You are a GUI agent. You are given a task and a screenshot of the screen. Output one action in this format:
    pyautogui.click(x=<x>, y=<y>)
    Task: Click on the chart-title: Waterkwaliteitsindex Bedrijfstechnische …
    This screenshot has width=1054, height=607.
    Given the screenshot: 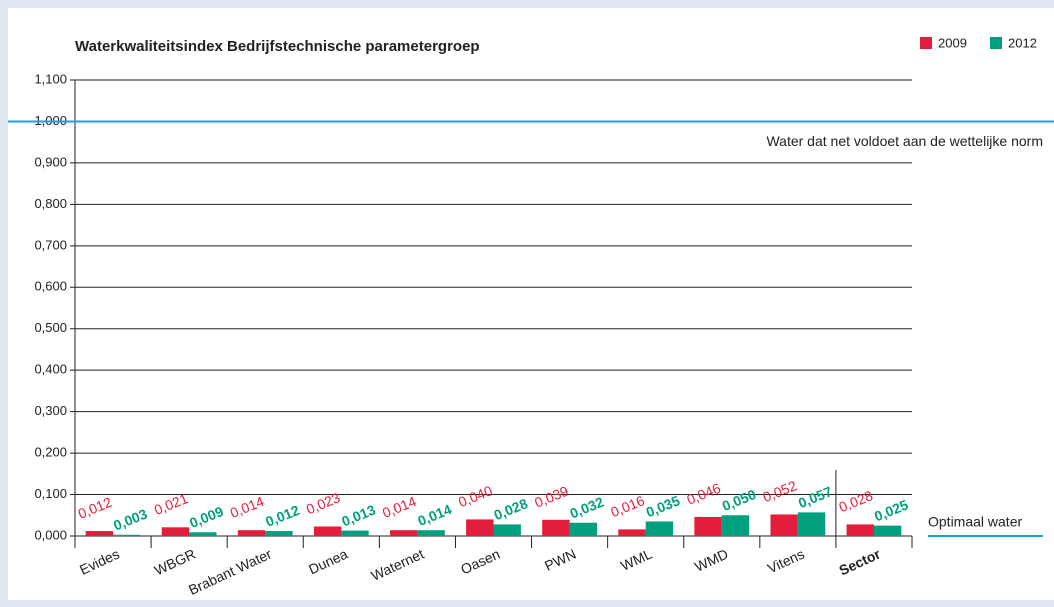 What is the action you would take?
    pyautogui.click(x=277, y=46)
    